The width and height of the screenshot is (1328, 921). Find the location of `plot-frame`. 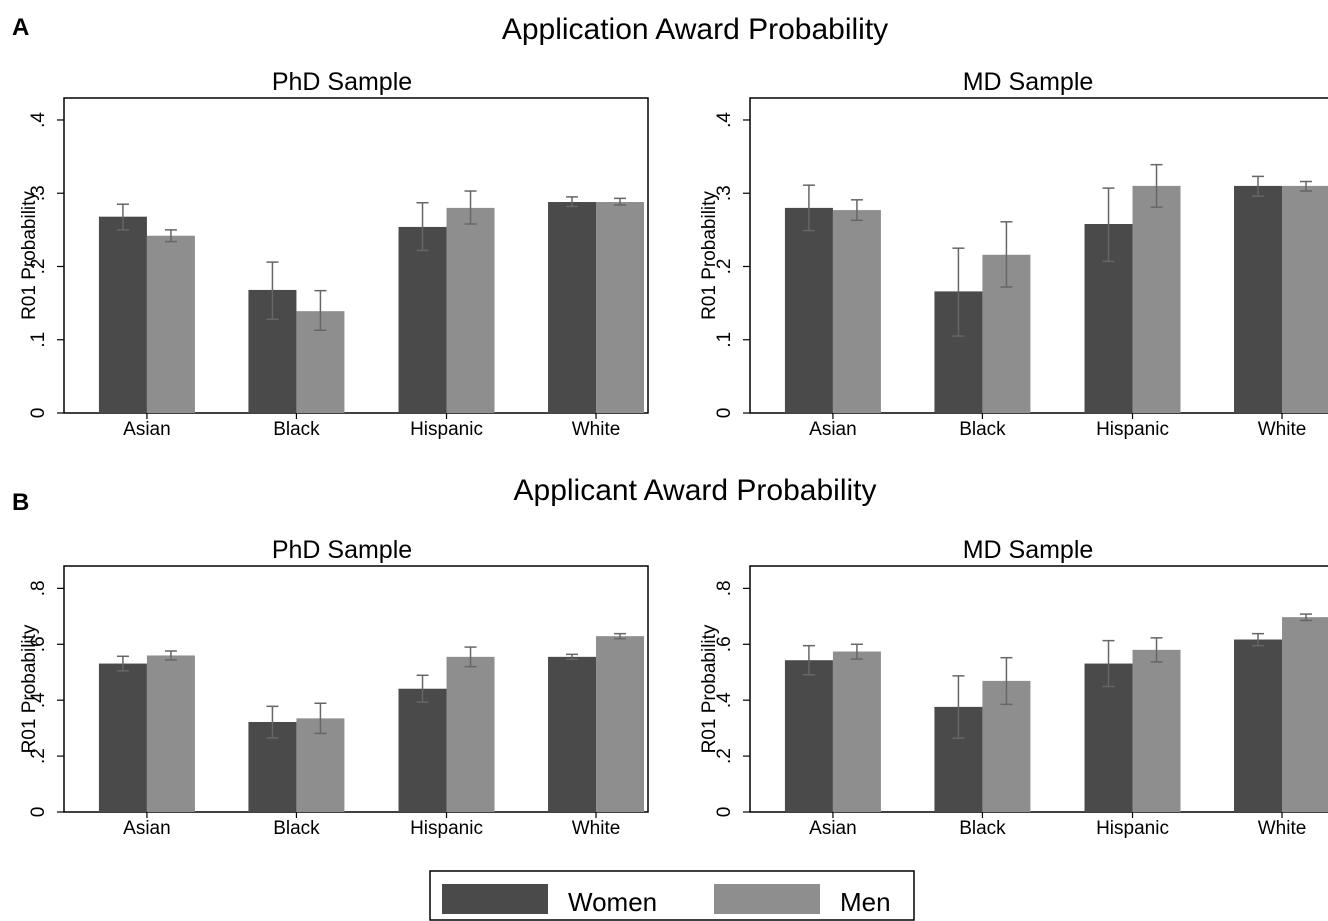

plot-frame is located at coordinates (1038, 689).